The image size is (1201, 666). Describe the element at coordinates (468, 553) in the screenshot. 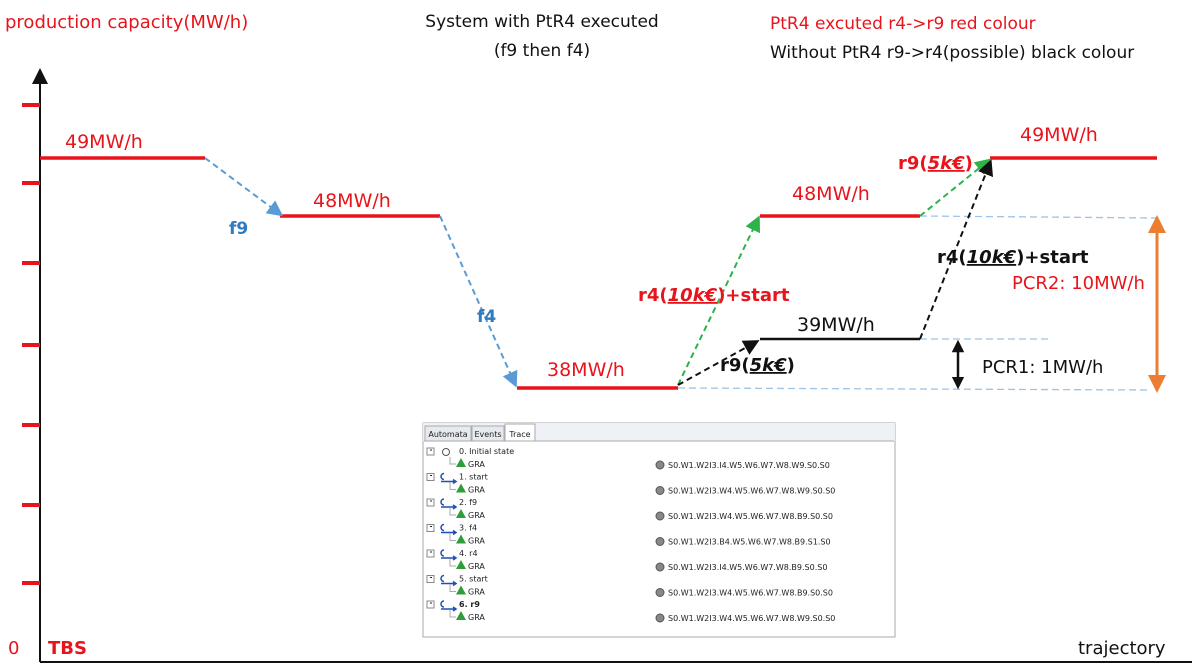

I see `step-label: 4. r4` at that location.